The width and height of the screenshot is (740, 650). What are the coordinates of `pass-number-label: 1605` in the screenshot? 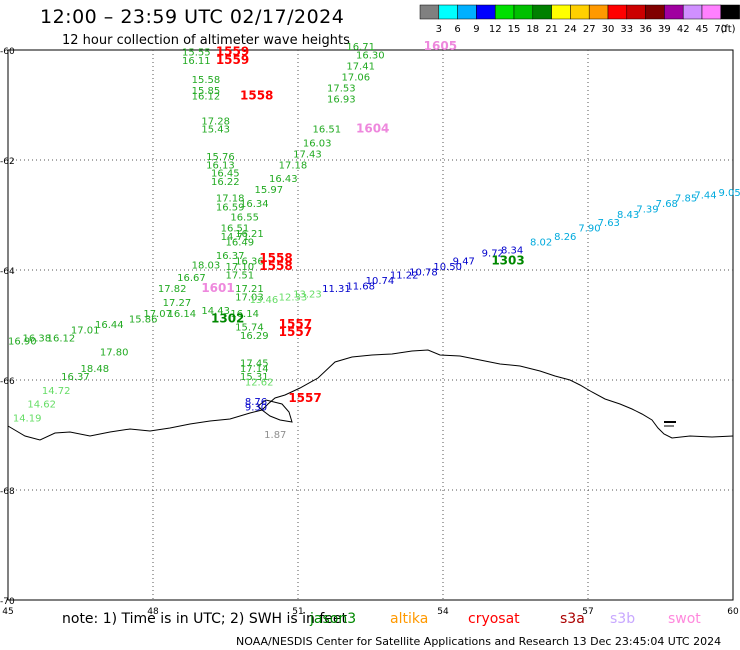 It's located at (440, 46).